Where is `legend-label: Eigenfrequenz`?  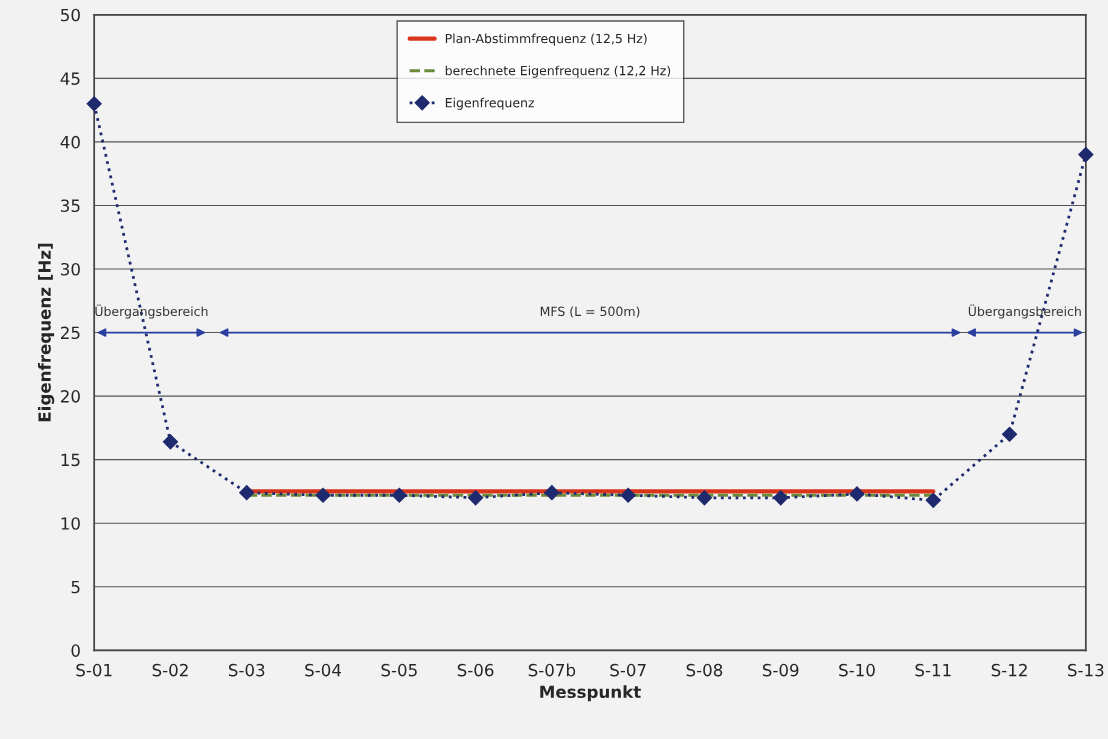 legend-label: Eigenfrequenz is located at coordinates (490, 103).